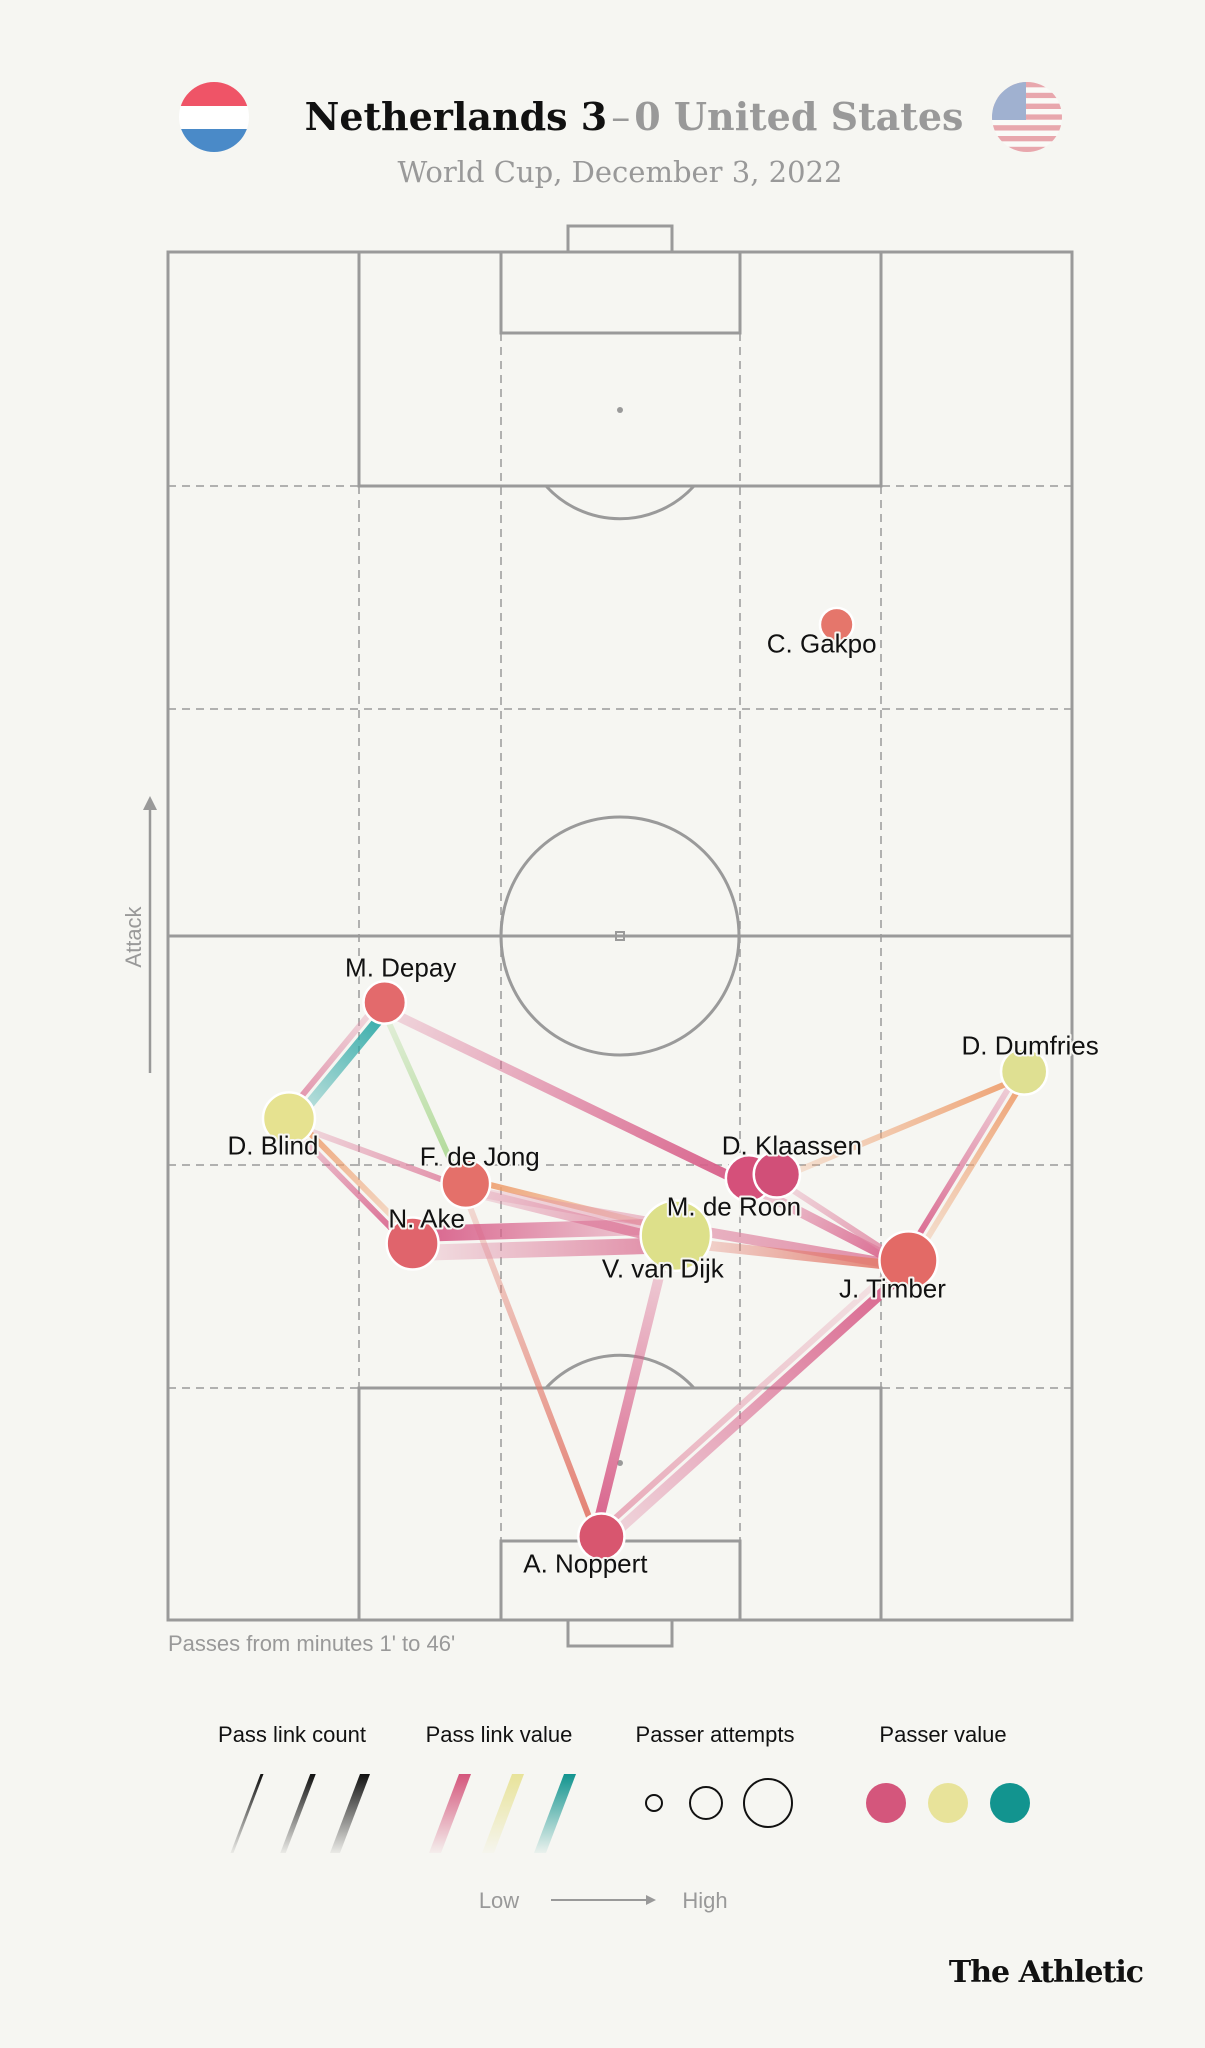  Describe the element at coordinates (311, 1643) in the screenshot. I see `footnote: Passes from minutes 1' to 46'` at that location.